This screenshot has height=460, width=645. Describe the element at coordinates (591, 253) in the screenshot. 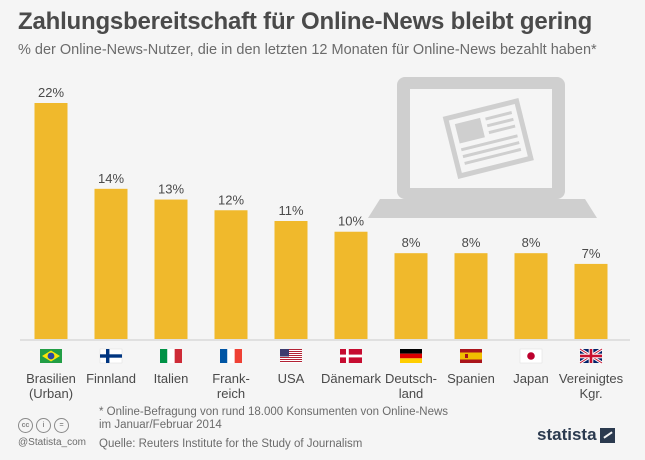

I see `value-label-vereinigtes-kgr: 7%` at that location.